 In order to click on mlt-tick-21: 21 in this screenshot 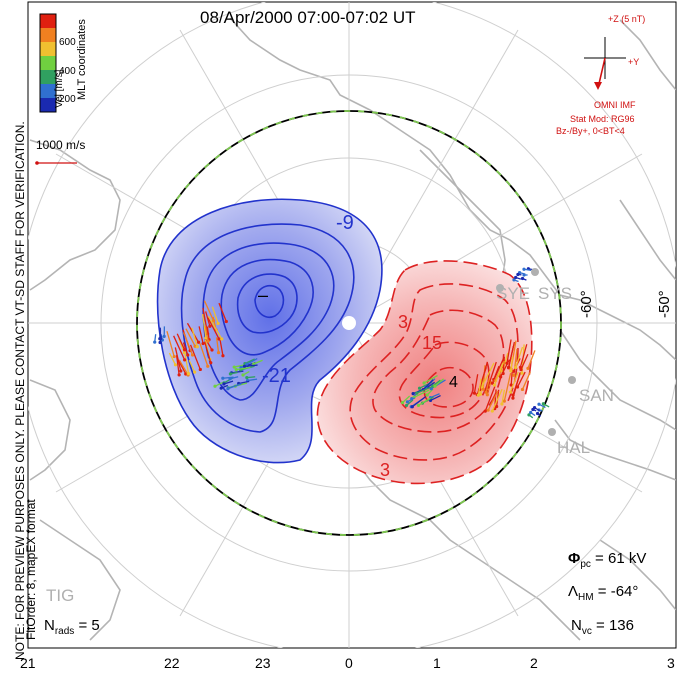, I will do `click(28, 663)`.